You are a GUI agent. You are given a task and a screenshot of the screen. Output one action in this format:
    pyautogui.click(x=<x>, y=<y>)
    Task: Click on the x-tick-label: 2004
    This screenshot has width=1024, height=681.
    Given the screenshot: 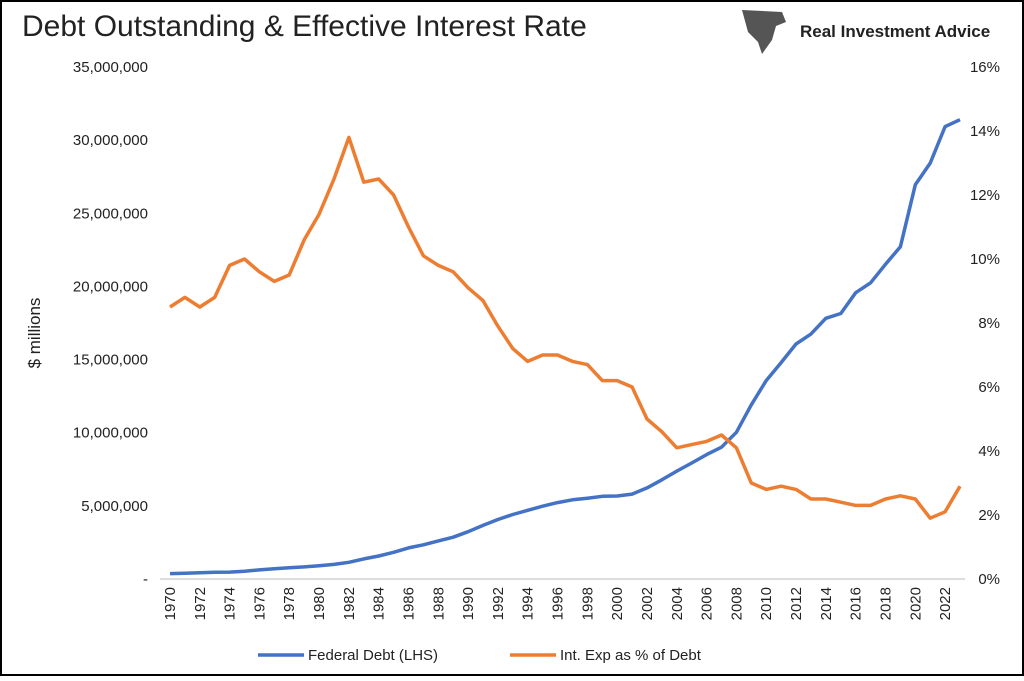 What is the action you would take?
    pyautogui.click(x=677, y=603)
    